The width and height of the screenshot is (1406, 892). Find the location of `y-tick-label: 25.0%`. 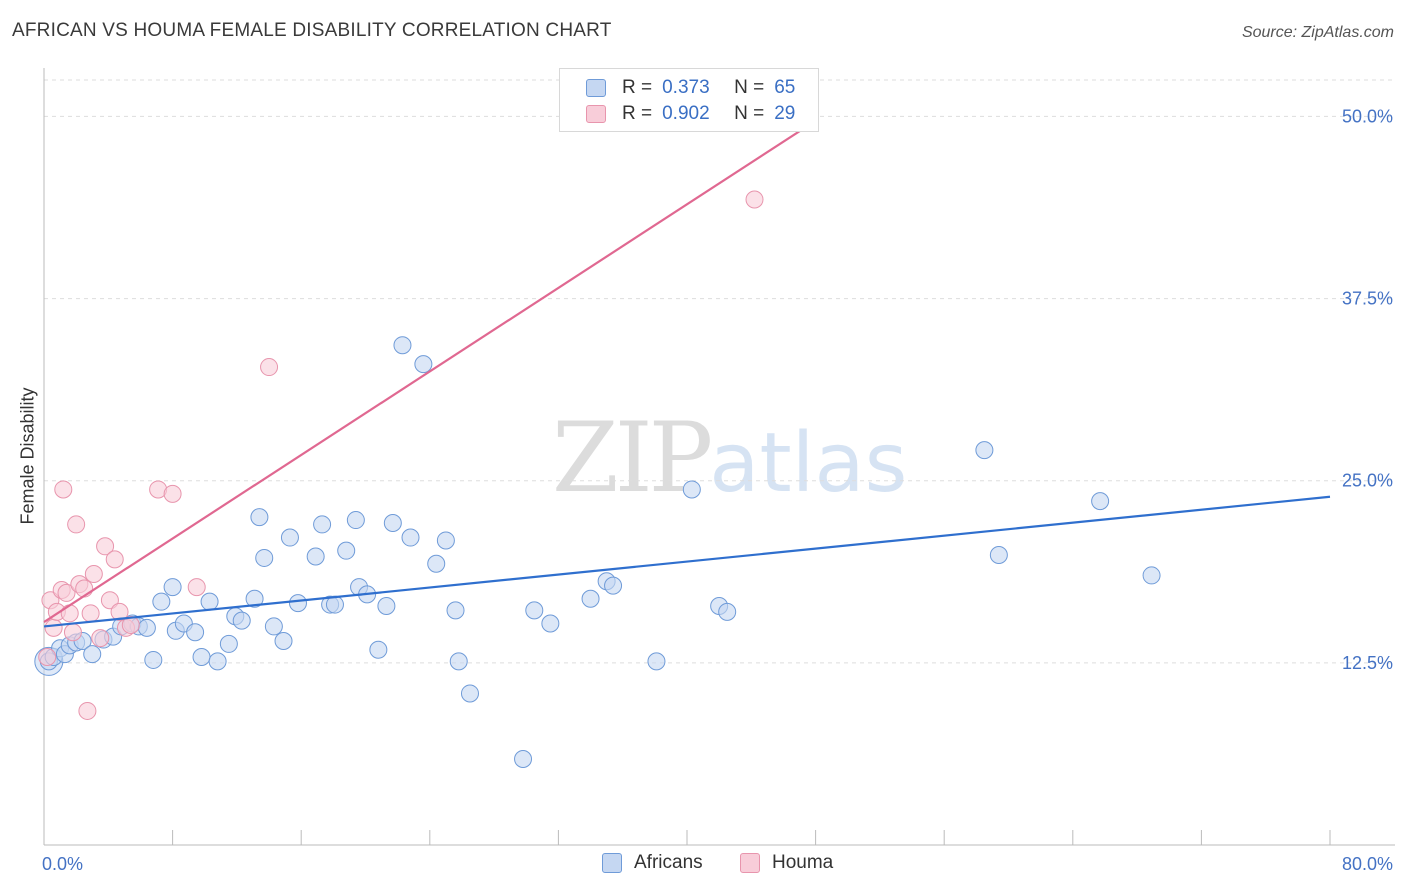

y-tick-label: 25.0% is located at coordinates (1367, 481).